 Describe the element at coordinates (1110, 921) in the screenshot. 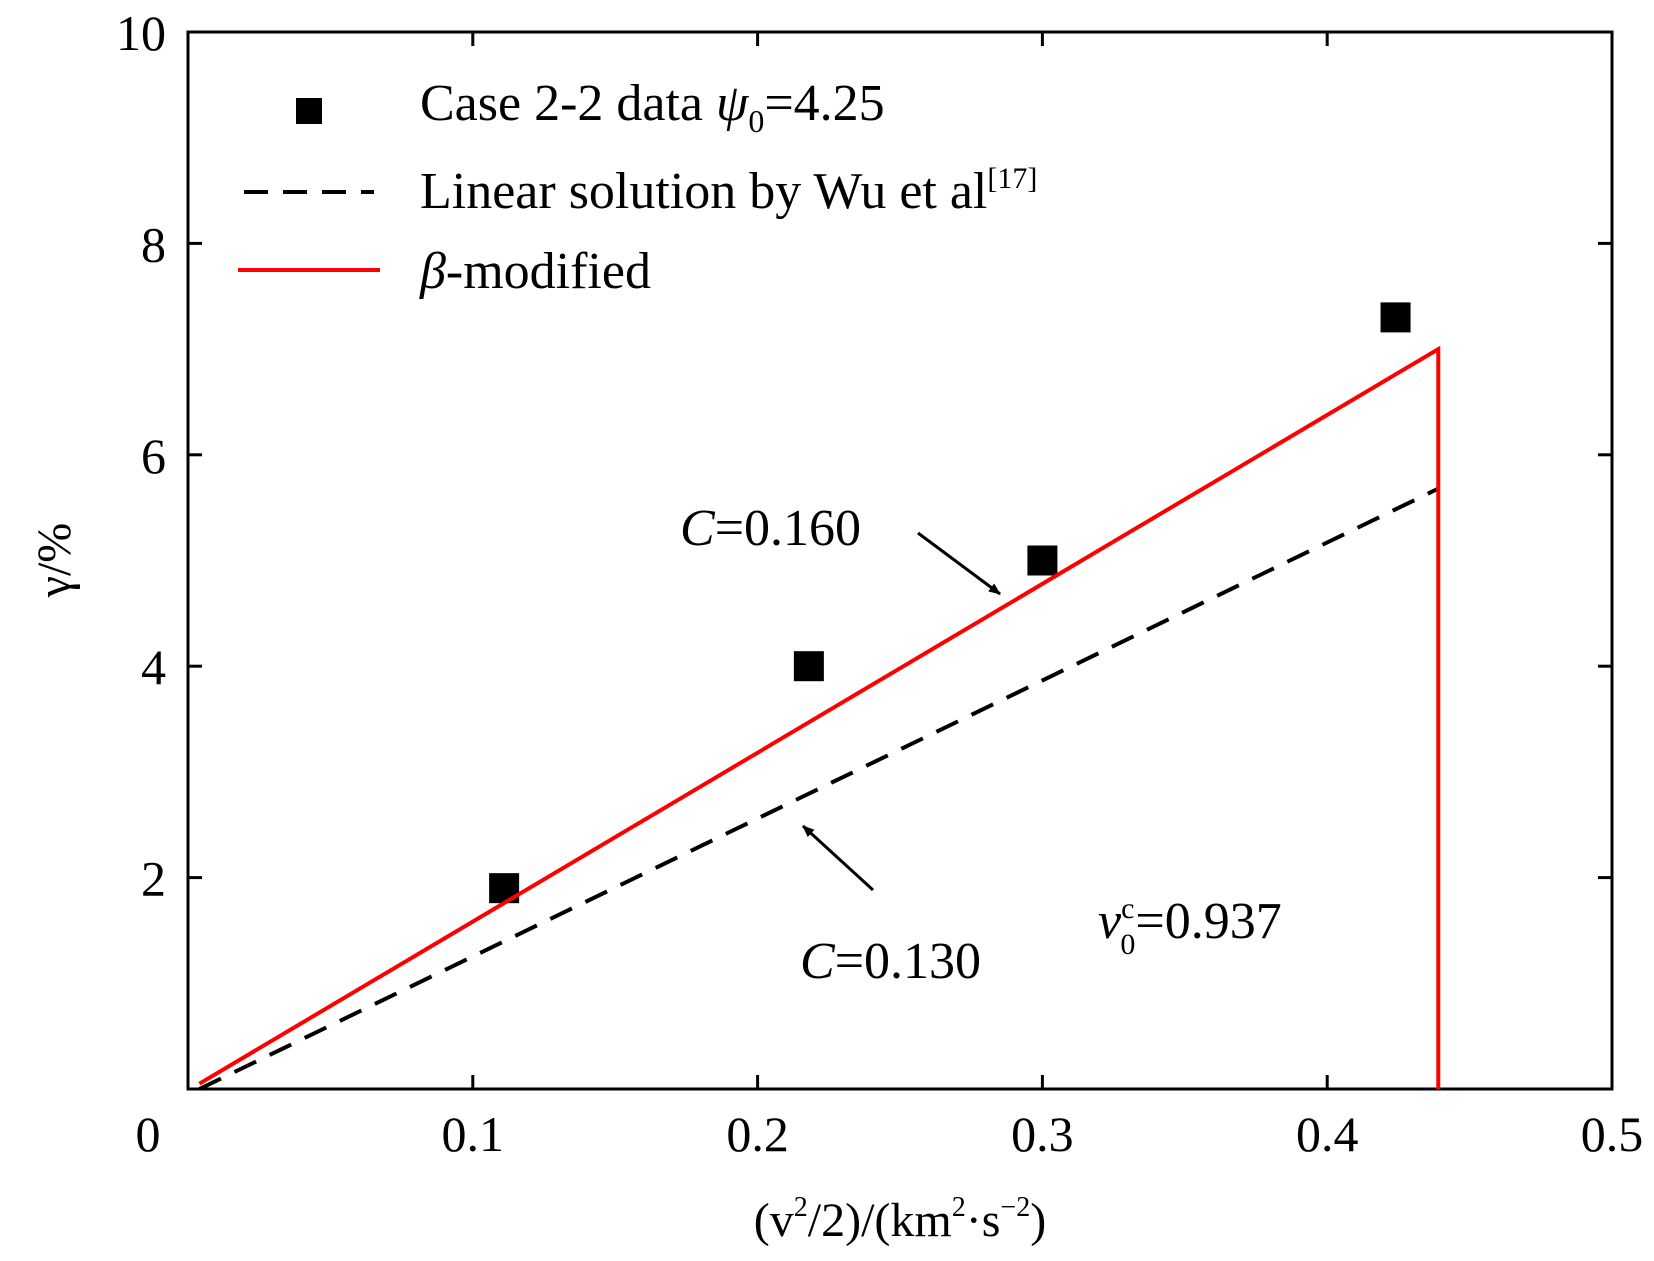

I see `annotation-v0c-symbol: v` at that location.